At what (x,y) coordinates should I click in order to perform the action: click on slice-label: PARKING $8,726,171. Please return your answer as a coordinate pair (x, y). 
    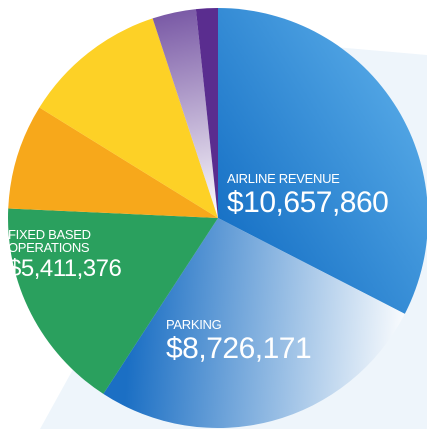
    Looking at the image, I should click on (239, 341).